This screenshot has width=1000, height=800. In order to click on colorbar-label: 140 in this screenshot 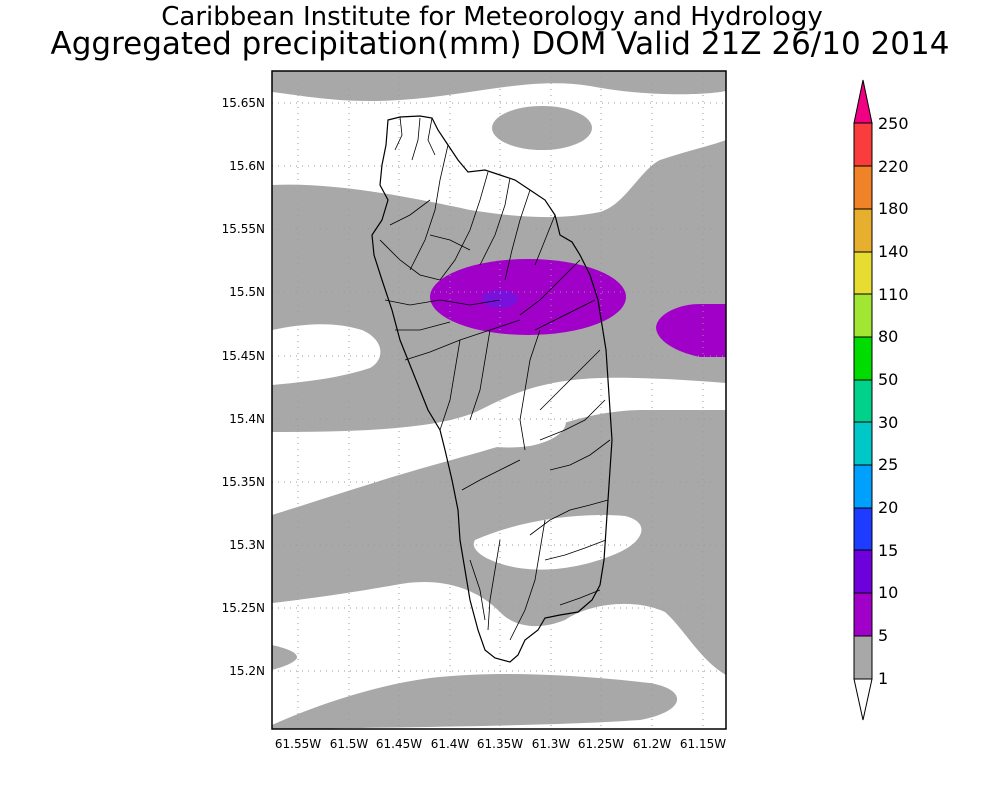, I will do `click(893, 251)`.